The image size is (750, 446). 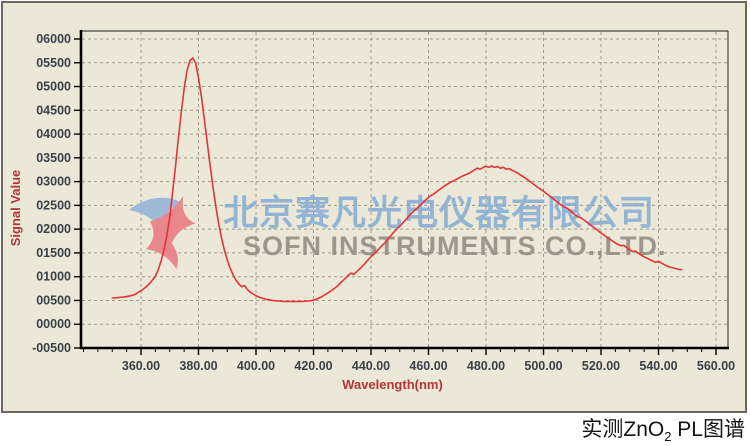 I want to click on y-tick-label: 03000, so click(x=53, y=182).